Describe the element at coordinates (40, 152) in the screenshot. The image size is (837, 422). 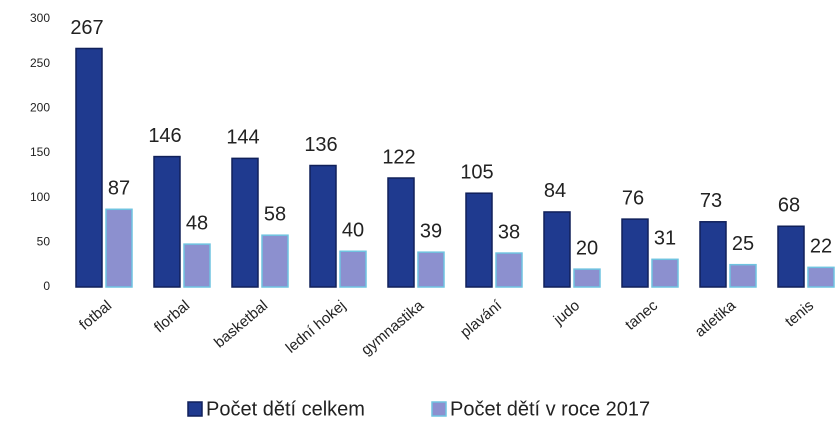
I see `y-tick-label: 150` at that location.